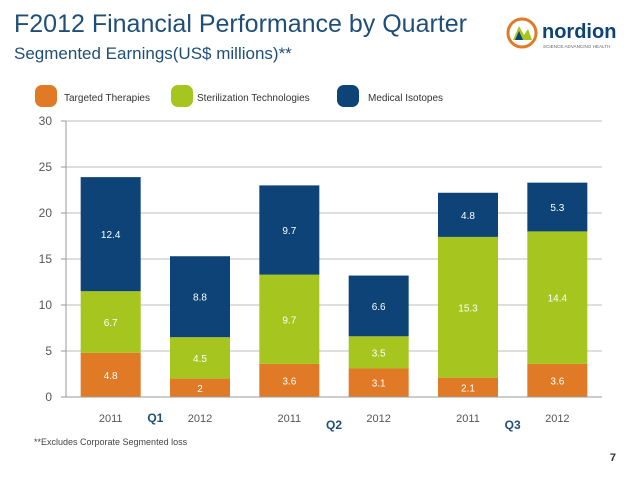 The image size is (638, 478). Describe the element at coordinates (46, 259) in the screenshot. I see `y-tick-label-3: 15` at that location.